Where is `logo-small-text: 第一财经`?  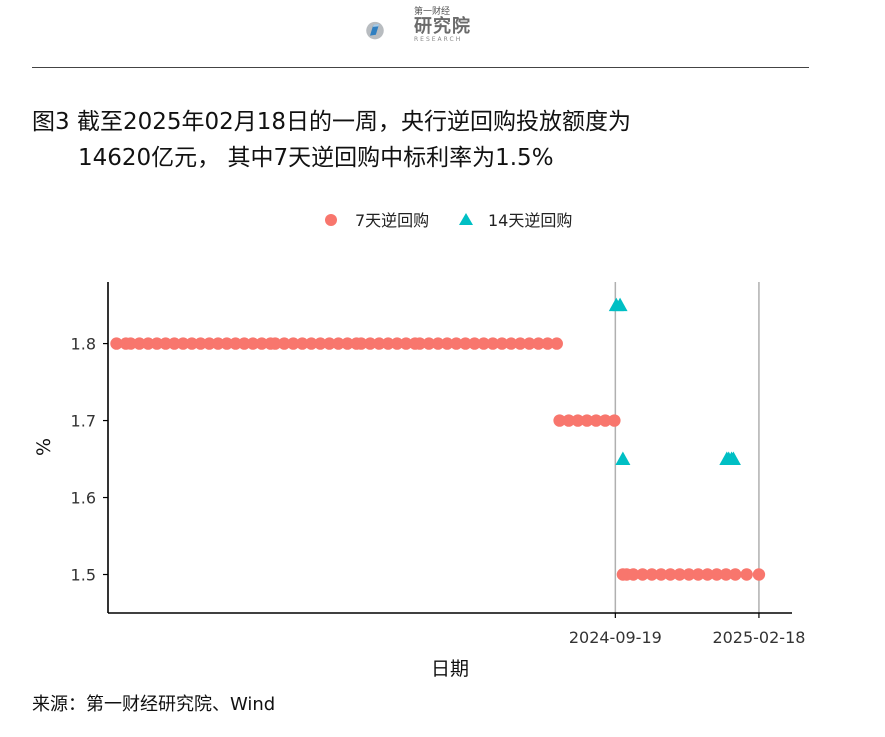
logo-small-text: 第一财经 is located at coordinates (432, 12).